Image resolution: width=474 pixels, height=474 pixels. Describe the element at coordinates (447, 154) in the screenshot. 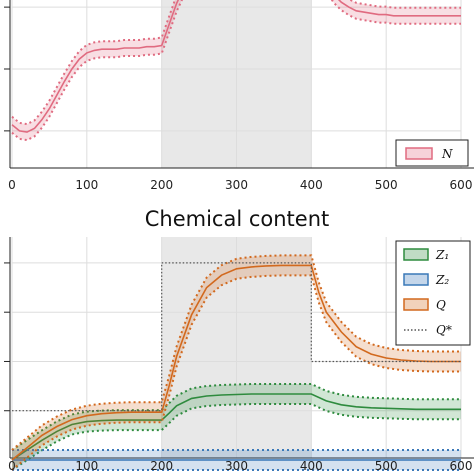

I see `legend-label: N` at that location.